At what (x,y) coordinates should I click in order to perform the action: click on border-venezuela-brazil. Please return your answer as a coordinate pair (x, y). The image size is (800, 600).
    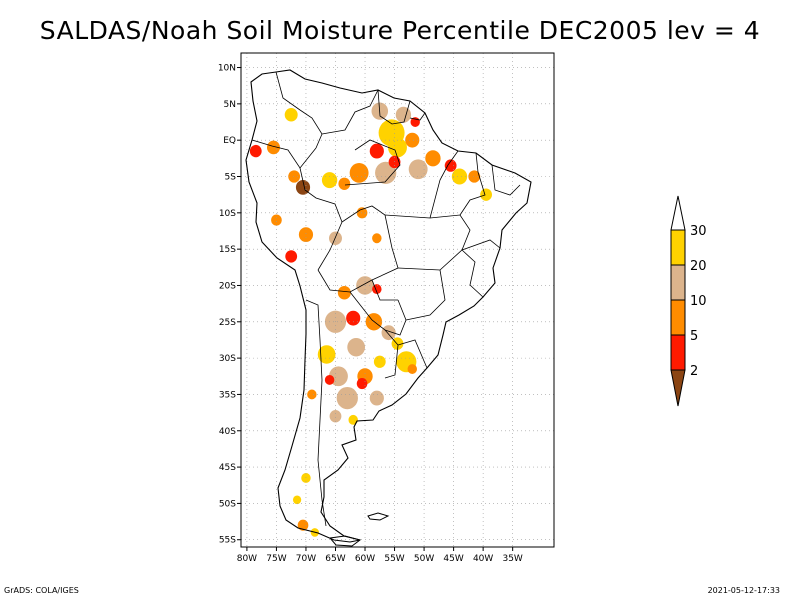
    Looking at the image, I should click on (350, 112).